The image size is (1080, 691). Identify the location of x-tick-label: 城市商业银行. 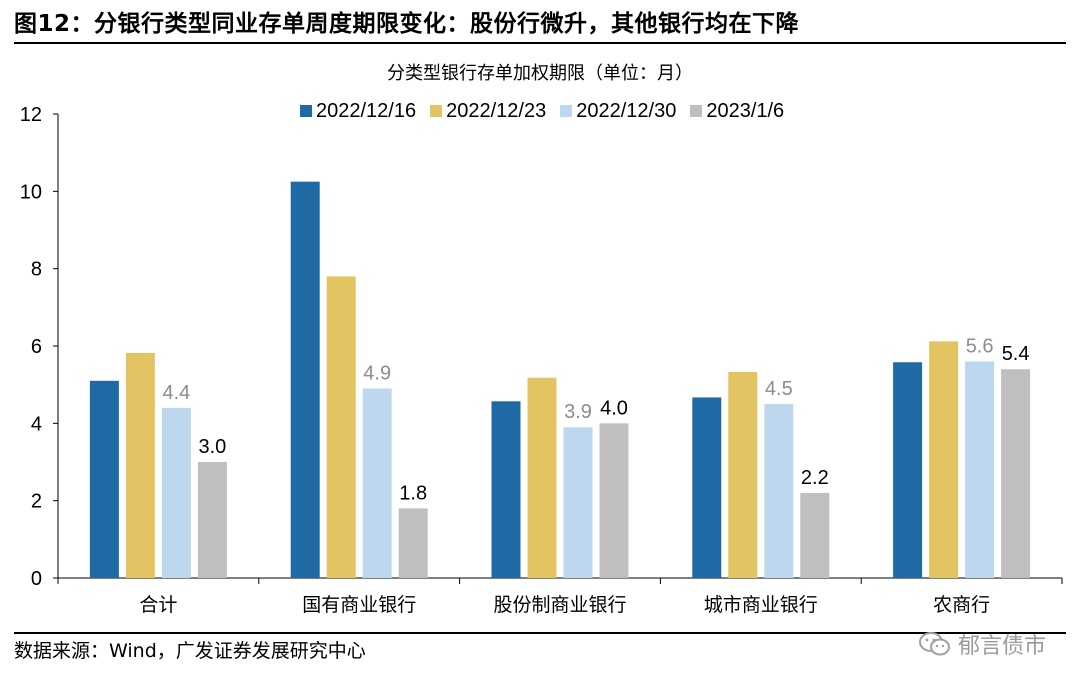
(761, 605).